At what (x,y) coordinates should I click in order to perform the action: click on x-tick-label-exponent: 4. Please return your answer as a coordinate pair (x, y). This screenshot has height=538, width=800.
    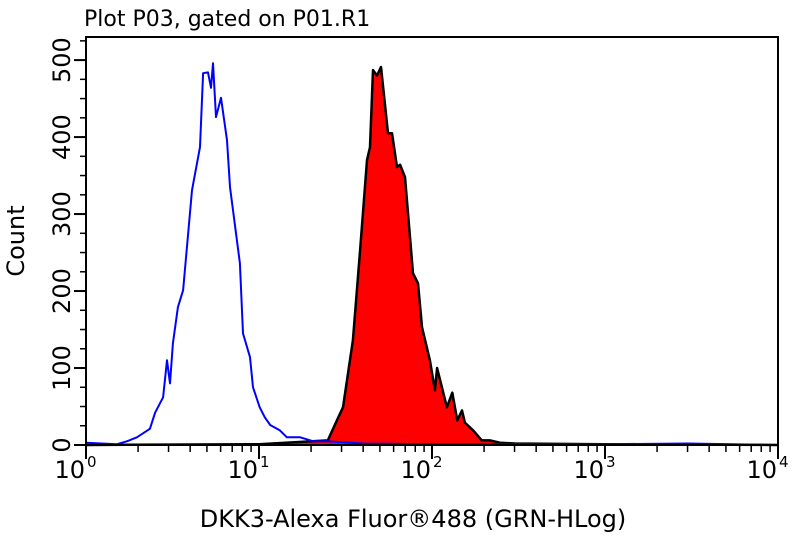
    Looking at the image, I should click on (784, 462).